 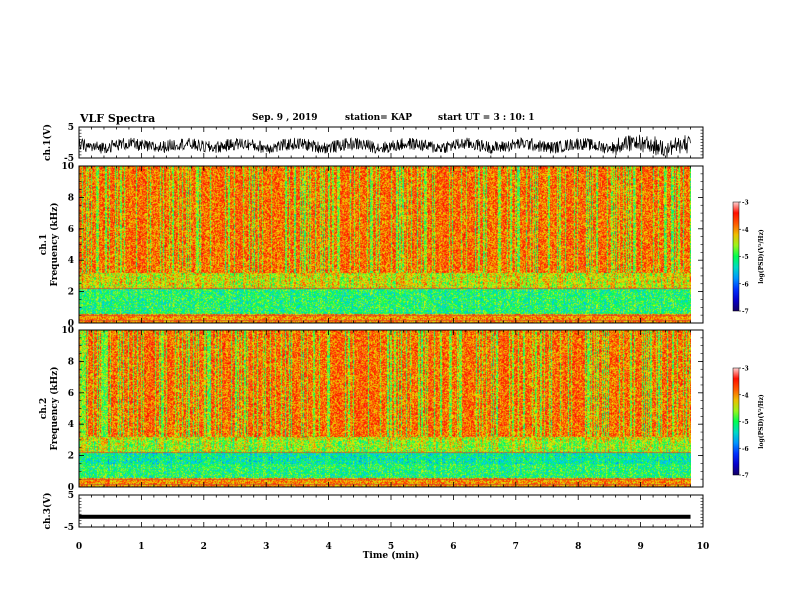 What do you see at coordinates (328, 547) in the screenshot?
I see `xtick-4: 4` at bounding box center [328, 547].